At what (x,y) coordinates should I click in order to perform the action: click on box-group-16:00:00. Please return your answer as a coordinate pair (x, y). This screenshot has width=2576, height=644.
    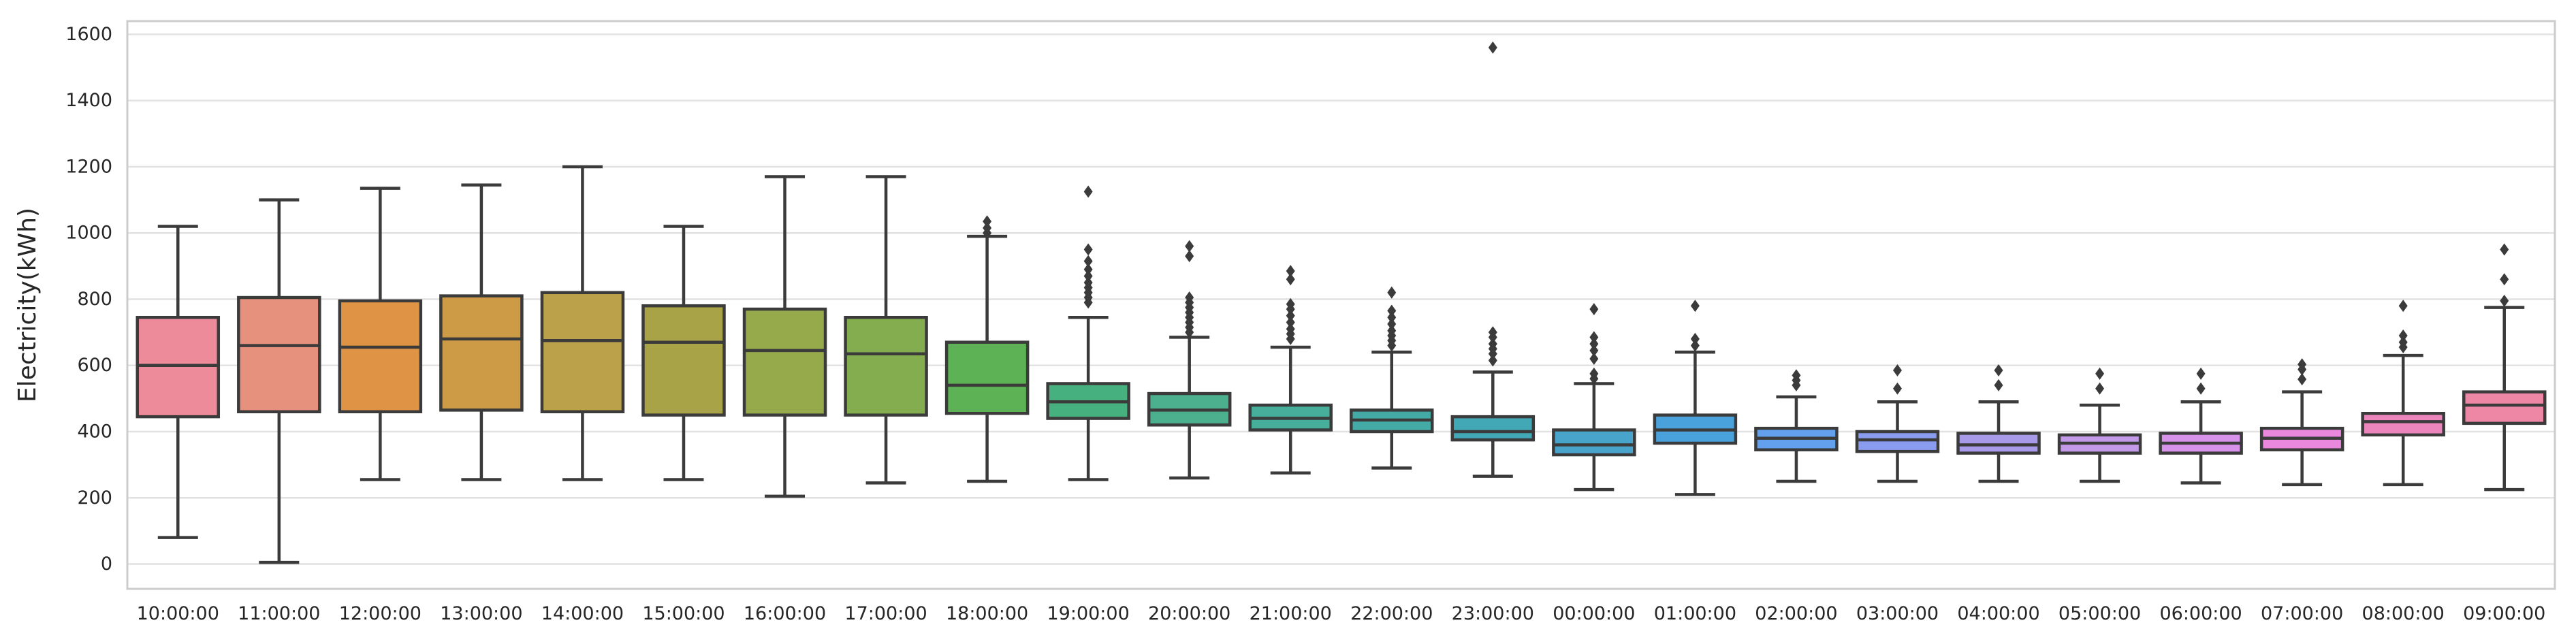
    Looking at the image, I should click on (784, 337).